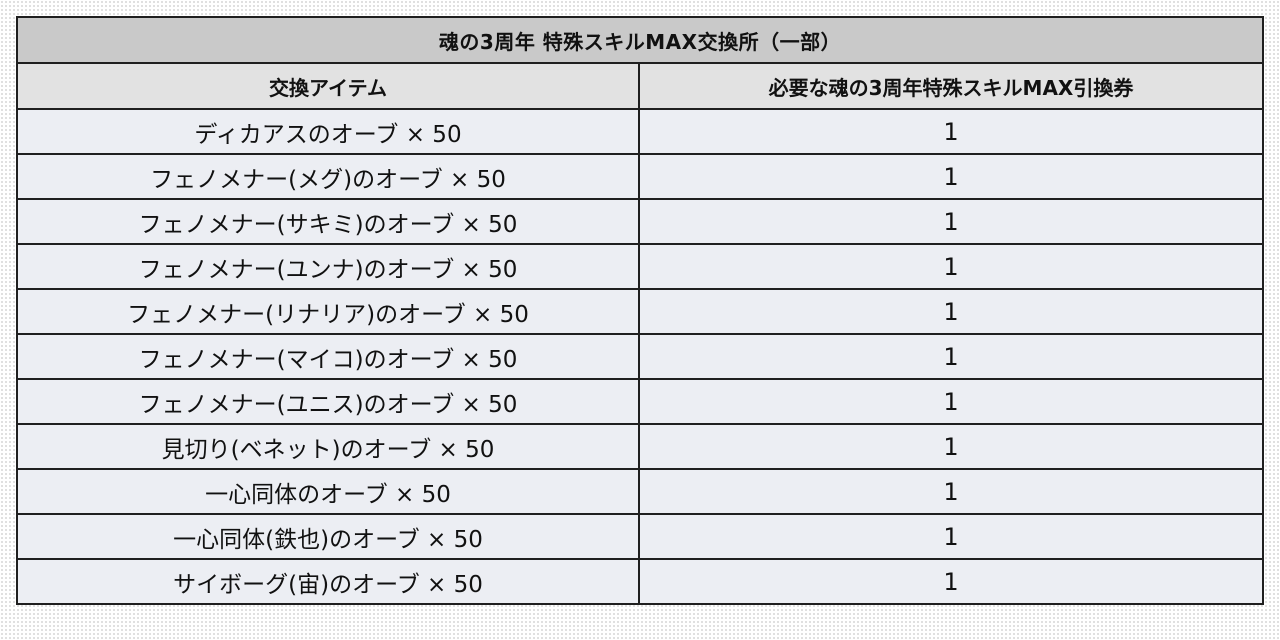 The image size is (1280, 640). I want to click on table-row: フェノメナー(メグ)のオーブ × 50 1, so click(640, 176).